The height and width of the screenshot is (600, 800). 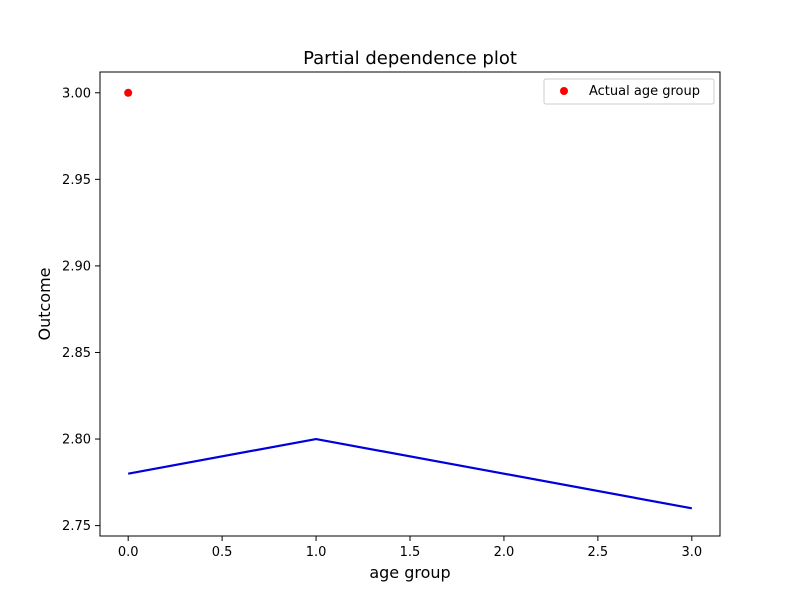 What do you see at coordinates (76, 526) in the screenshot?
I see `y-tick-label: 2.75` at bounding box center [76, 526].